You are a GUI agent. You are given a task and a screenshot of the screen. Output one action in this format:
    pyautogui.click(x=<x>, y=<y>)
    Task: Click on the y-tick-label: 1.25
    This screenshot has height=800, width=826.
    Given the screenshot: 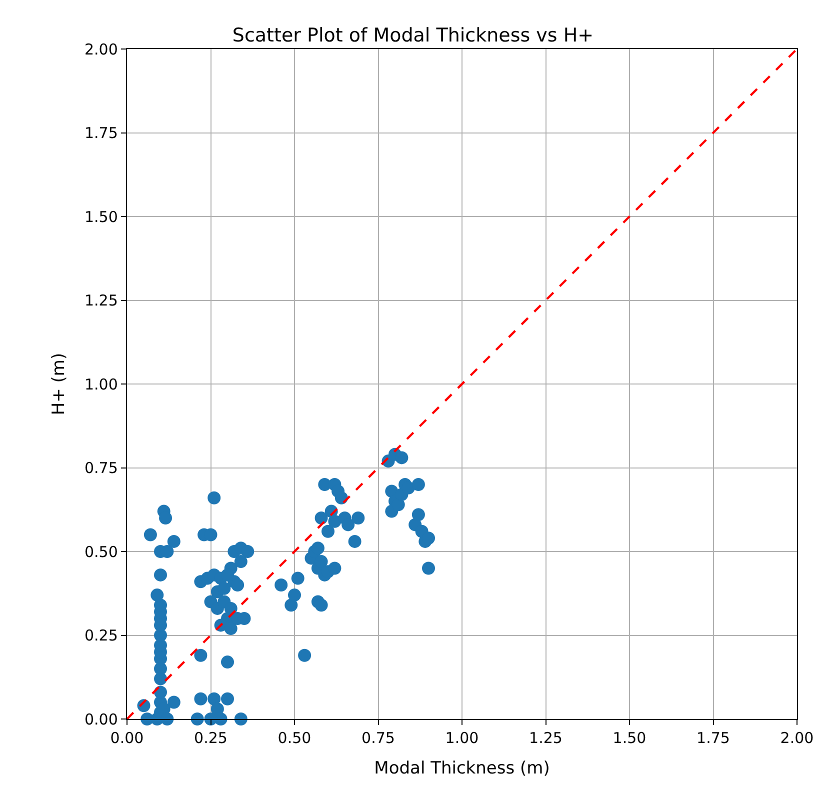 What is the action you would take?
    pyautogui.click(x=101, y=301)
    